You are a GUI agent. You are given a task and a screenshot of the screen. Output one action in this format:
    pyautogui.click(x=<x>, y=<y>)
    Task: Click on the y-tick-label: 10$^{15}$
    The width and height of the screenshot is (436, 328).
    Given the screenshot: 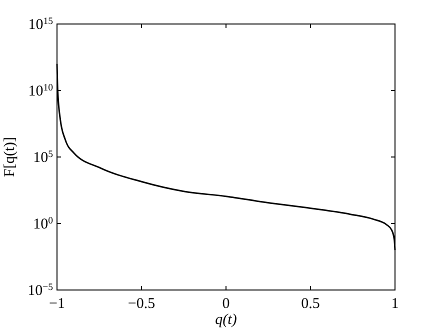 What is the action you would take?
    pyautogui.click(x=41, y=24)
    